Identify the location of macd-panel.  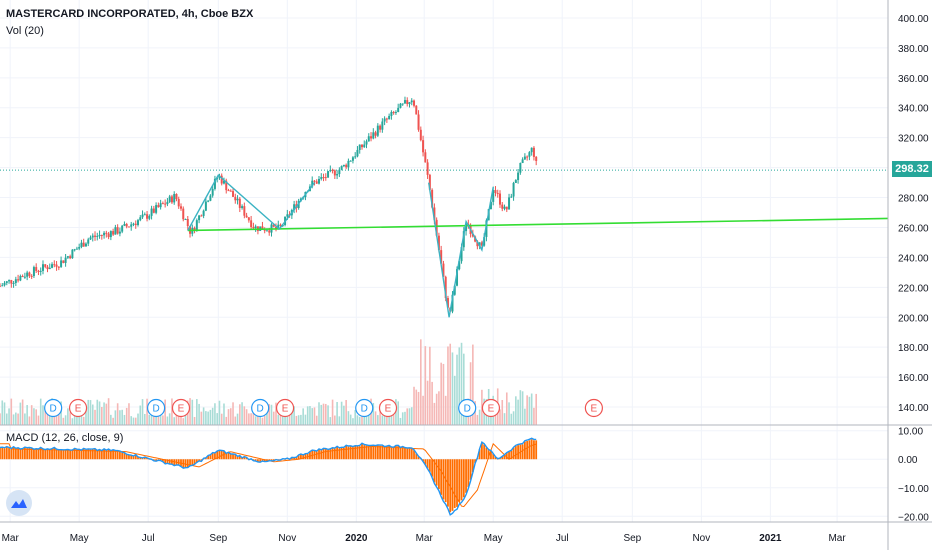
(269, 476).